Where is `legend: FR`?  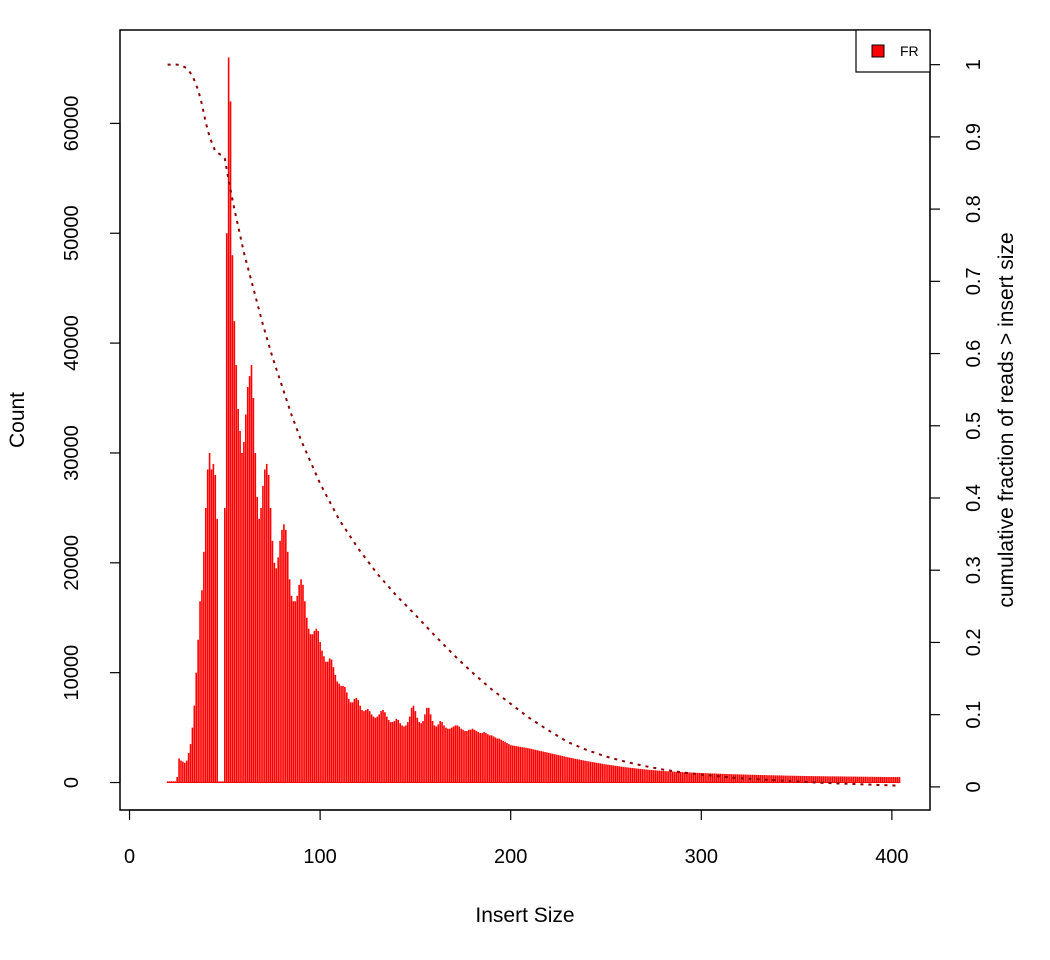 legend: FR is located at coordinates (893, 51).